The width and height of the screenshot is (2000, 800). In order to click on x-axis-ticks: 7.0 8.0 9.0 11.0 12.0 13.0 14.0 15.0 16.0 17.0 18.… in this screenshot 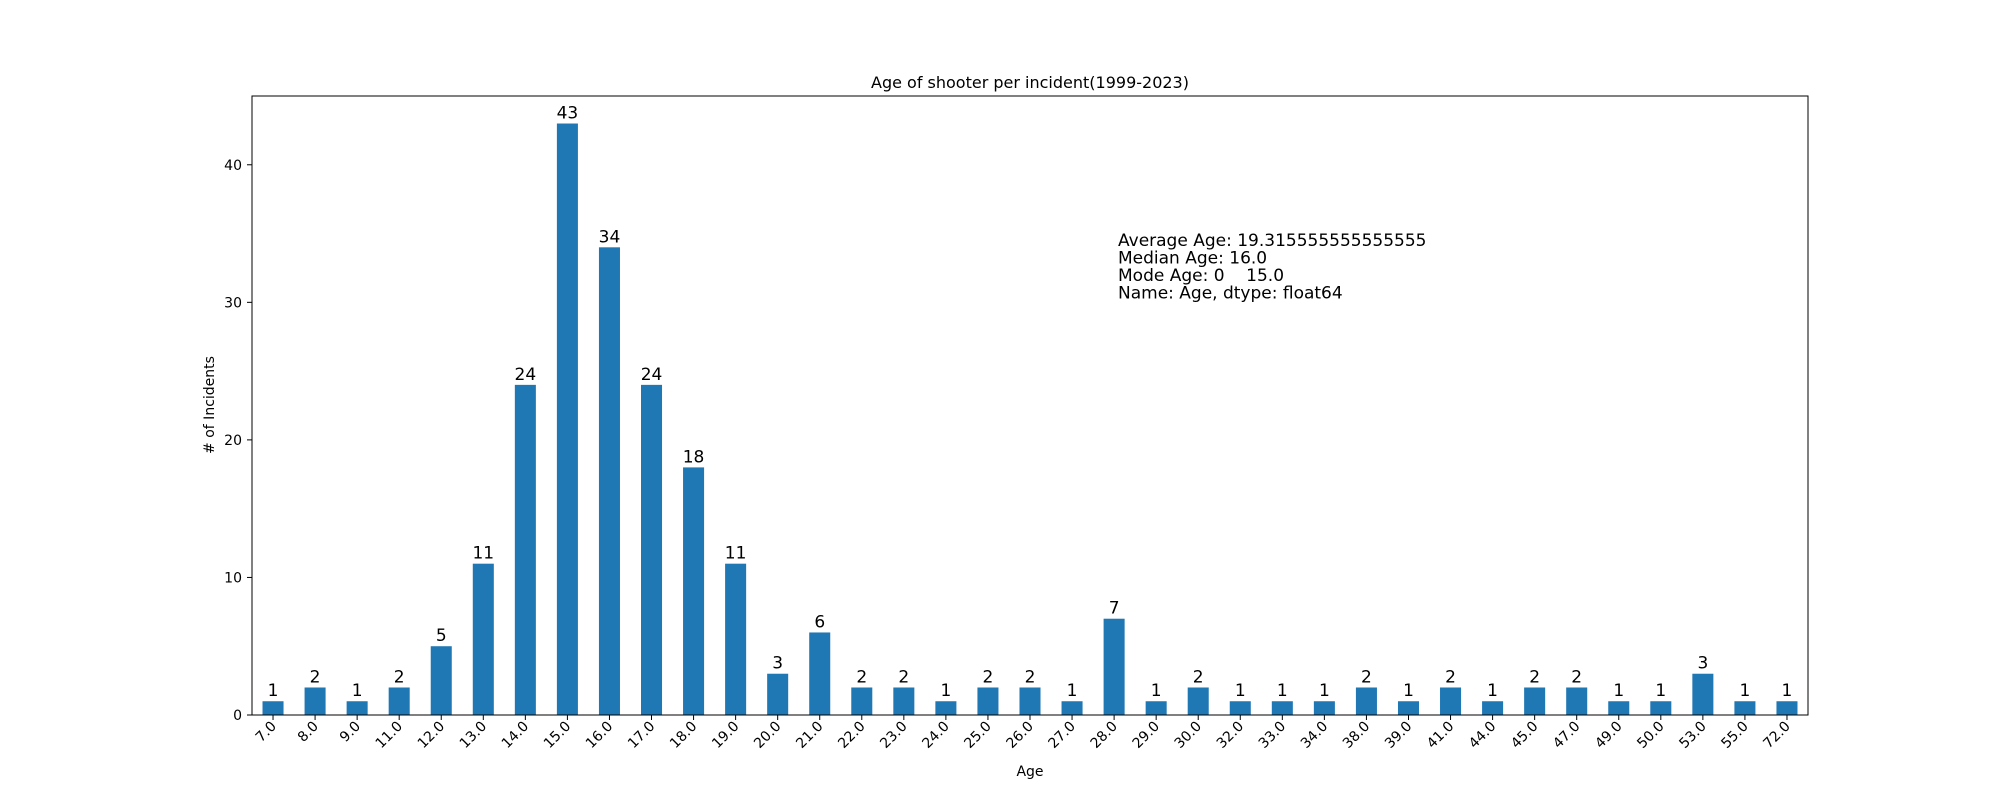, I will do `click(1023, 733)`.